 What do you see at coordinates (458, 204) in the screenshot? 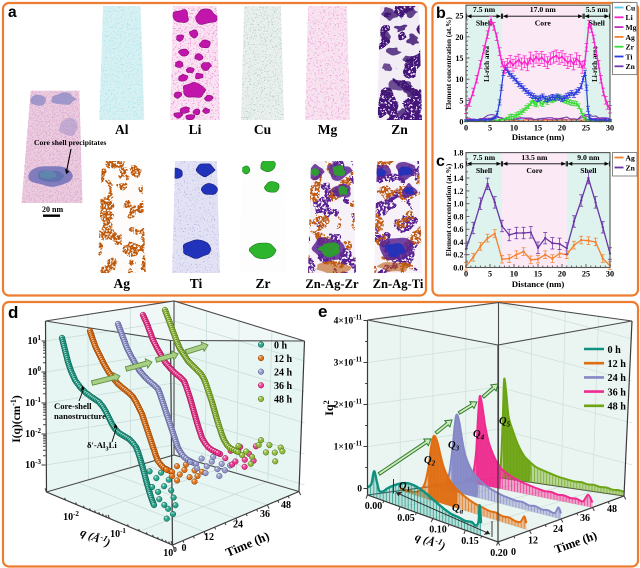
I see `svg-text: 1.0` at bounding box center [458, 204].